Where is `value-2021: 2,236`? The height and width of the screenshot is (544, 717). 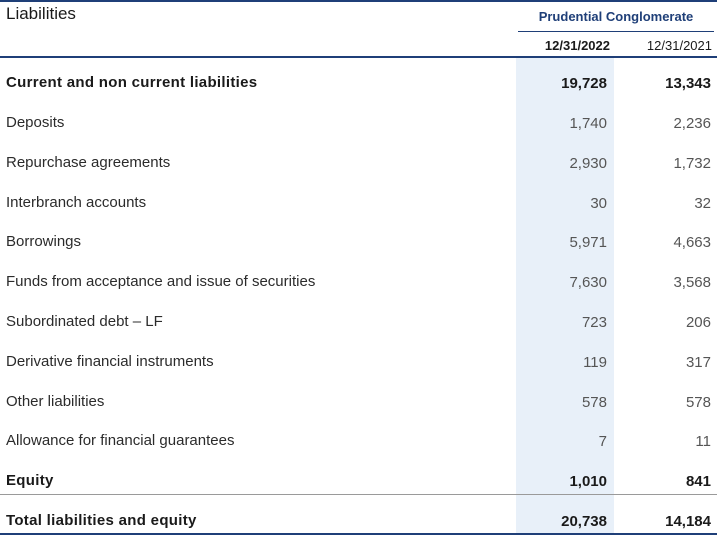 value-2021: 2,236 is located at coordinates (692, 123).